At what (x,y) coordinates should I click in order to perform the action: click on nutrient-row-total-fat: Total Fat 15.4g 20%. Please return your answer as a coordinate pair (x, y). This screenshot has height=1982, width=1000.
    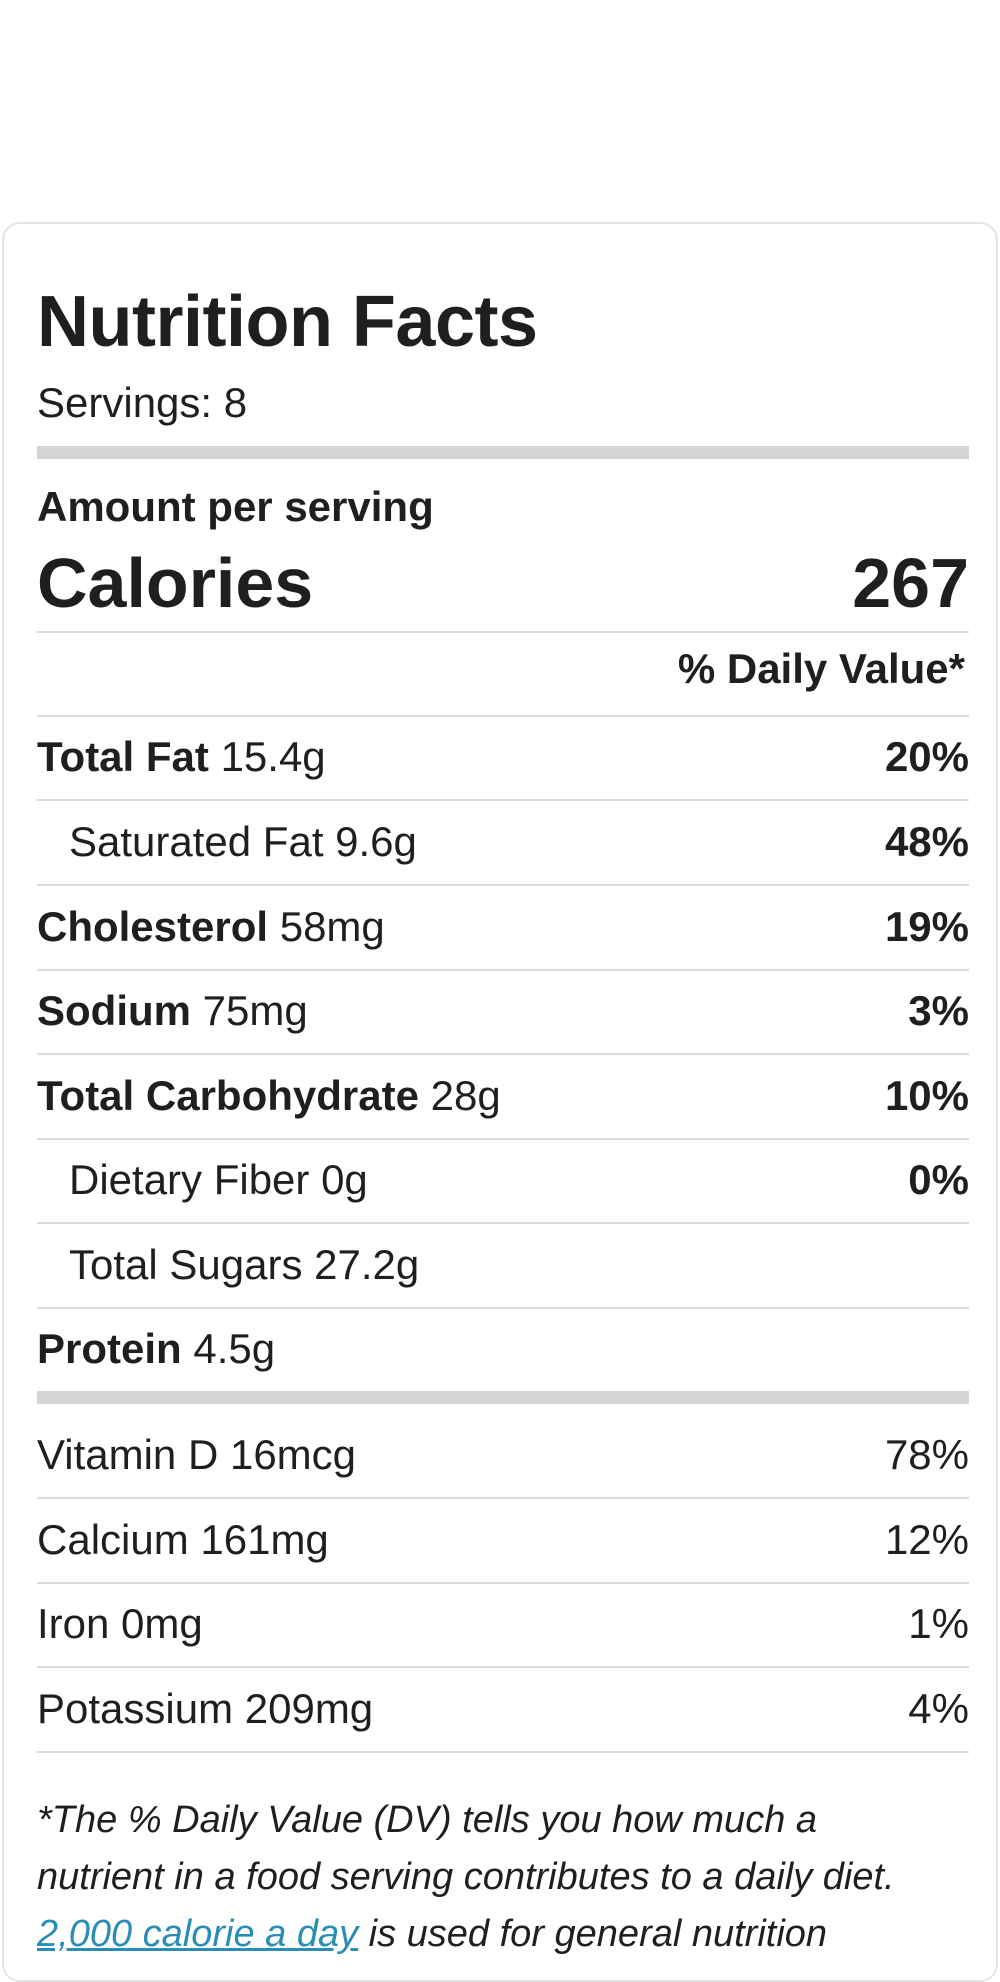
    Looking at the image, I should click on (503, 761).